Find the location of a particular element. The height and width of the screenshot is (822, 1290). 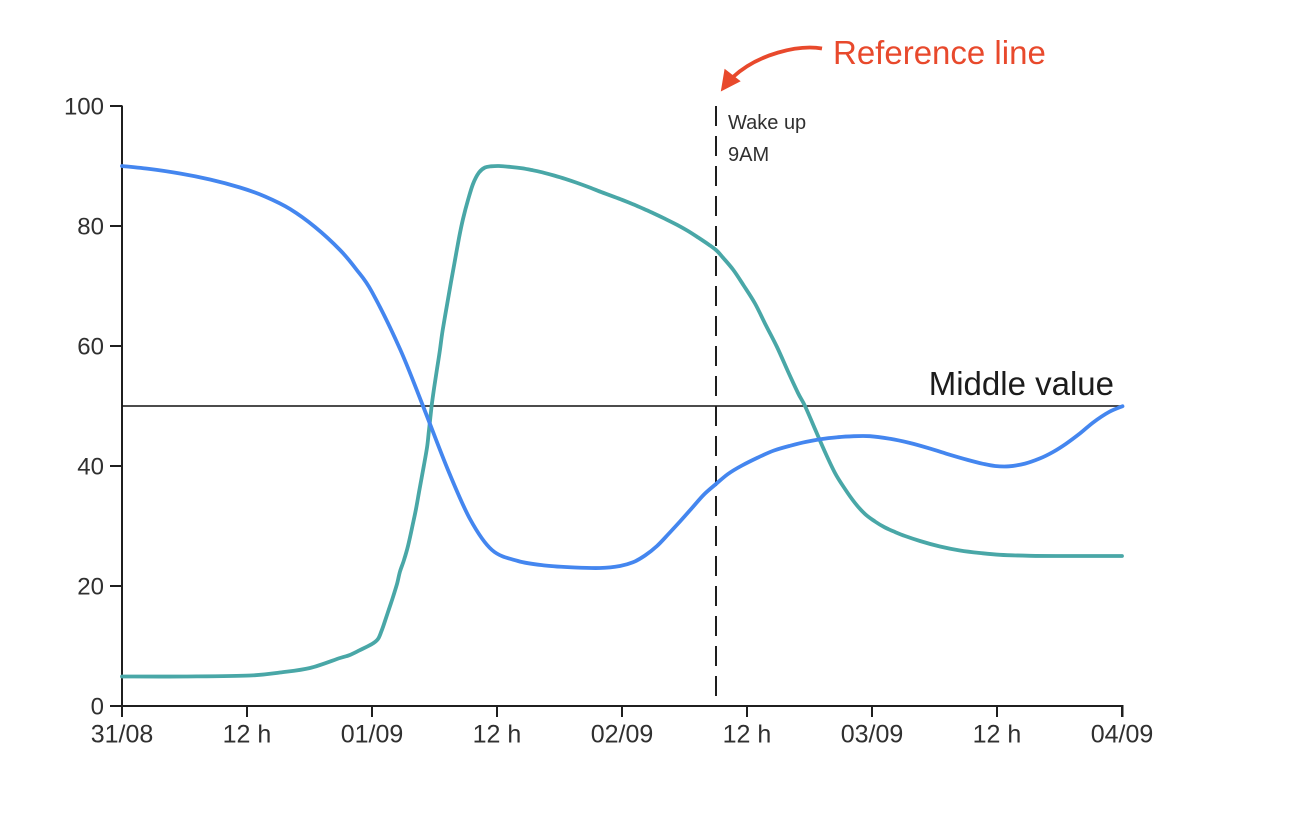

svg-text: 04/09 is located at coordinates (1122, 735).